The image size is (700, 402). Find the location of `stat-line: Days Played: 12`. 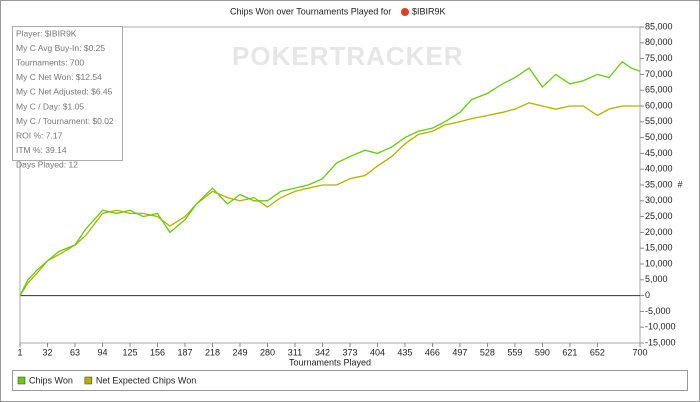

stat-line: Days Played: 12 is located at coordinates (47, 165).